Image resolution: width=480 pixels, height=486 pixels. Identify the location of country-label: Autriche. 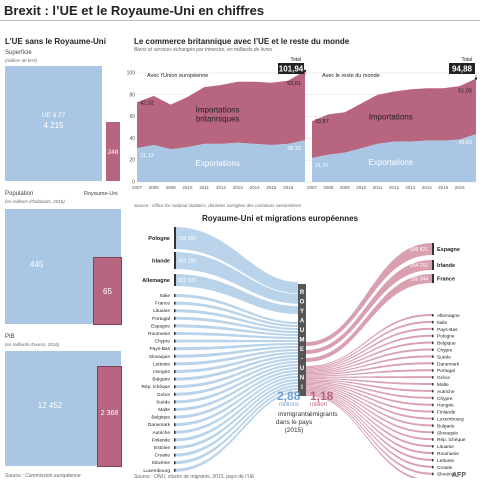
(161, 433).